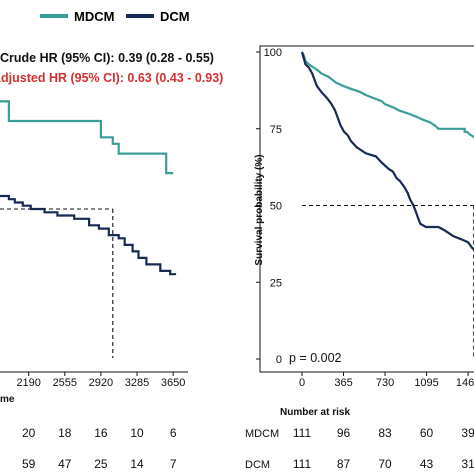  Describe the element at coordinates (101, 383) in the screenshot. I see `x-tick-label: 2920` at that location.